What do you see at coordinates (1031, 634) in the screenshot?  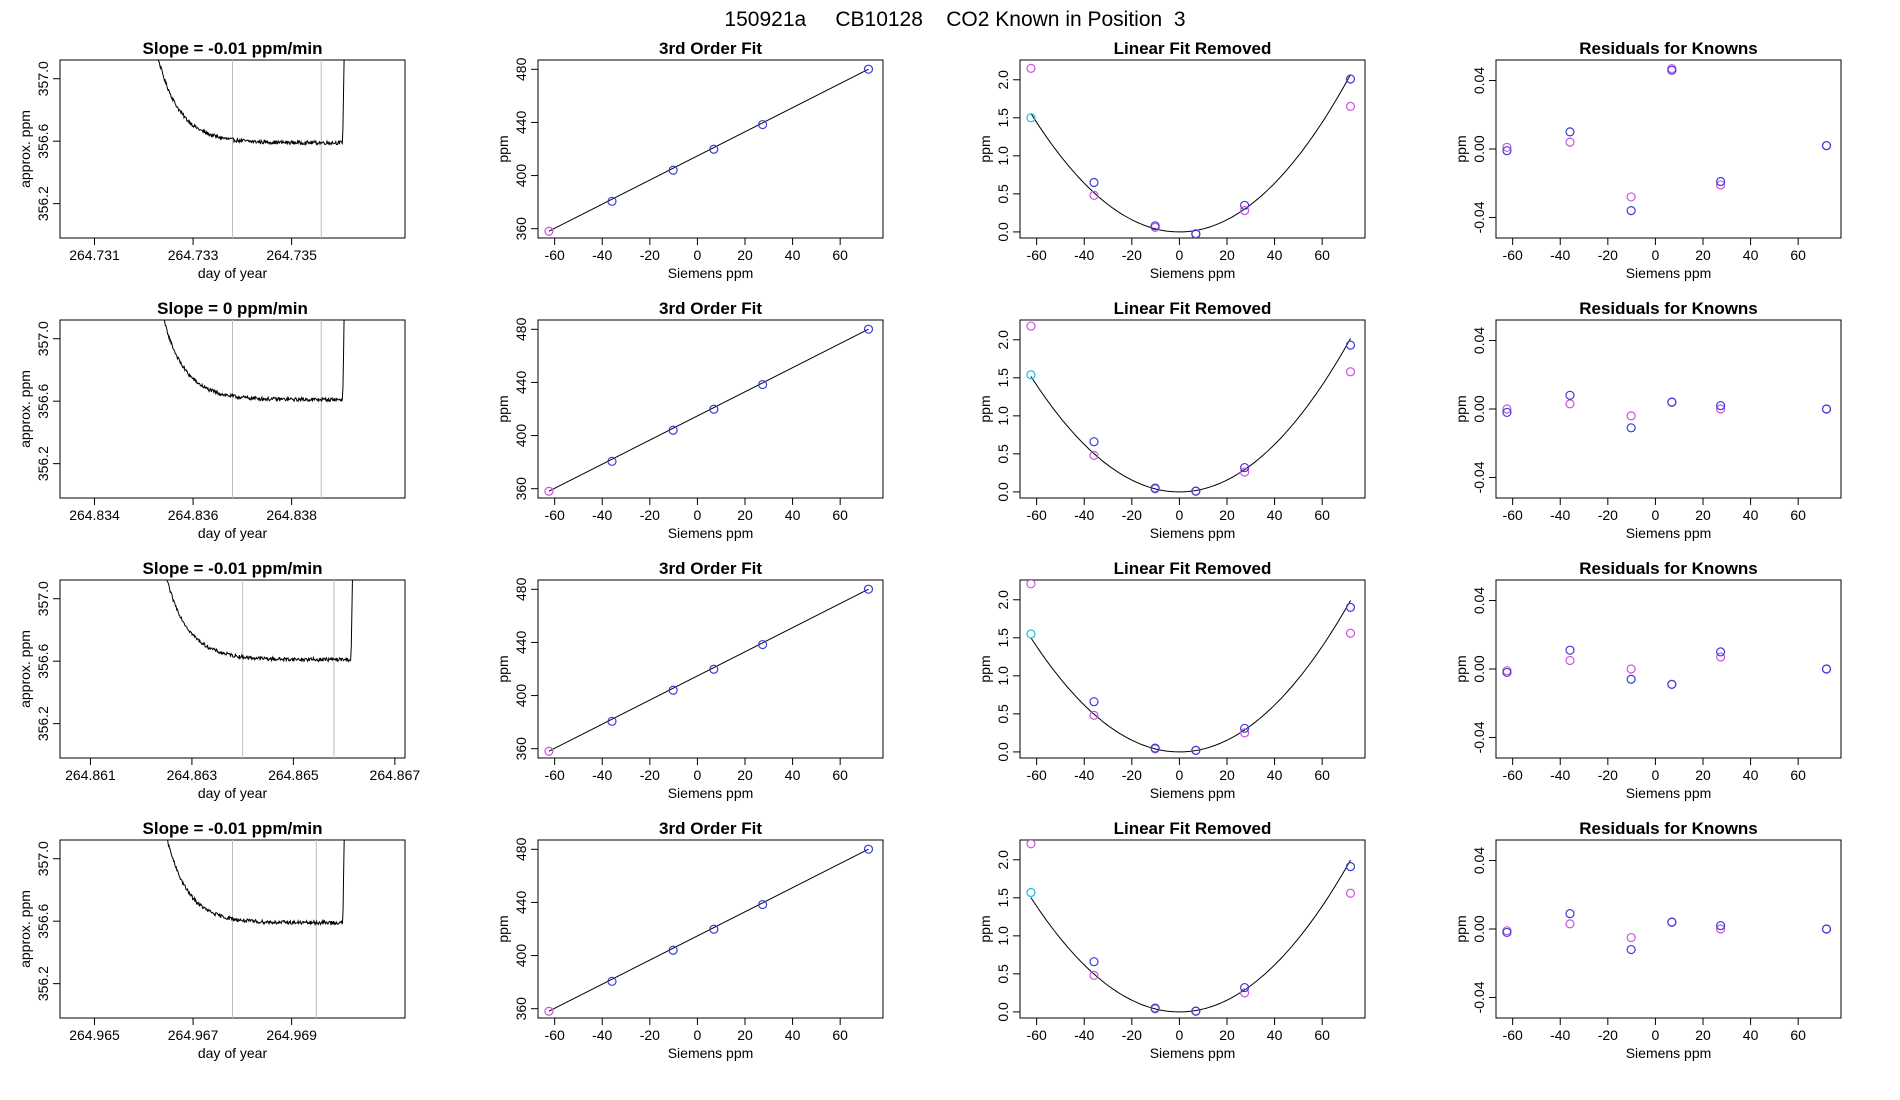 I see `data-point-cyan` at bounding box center [1031, 634].